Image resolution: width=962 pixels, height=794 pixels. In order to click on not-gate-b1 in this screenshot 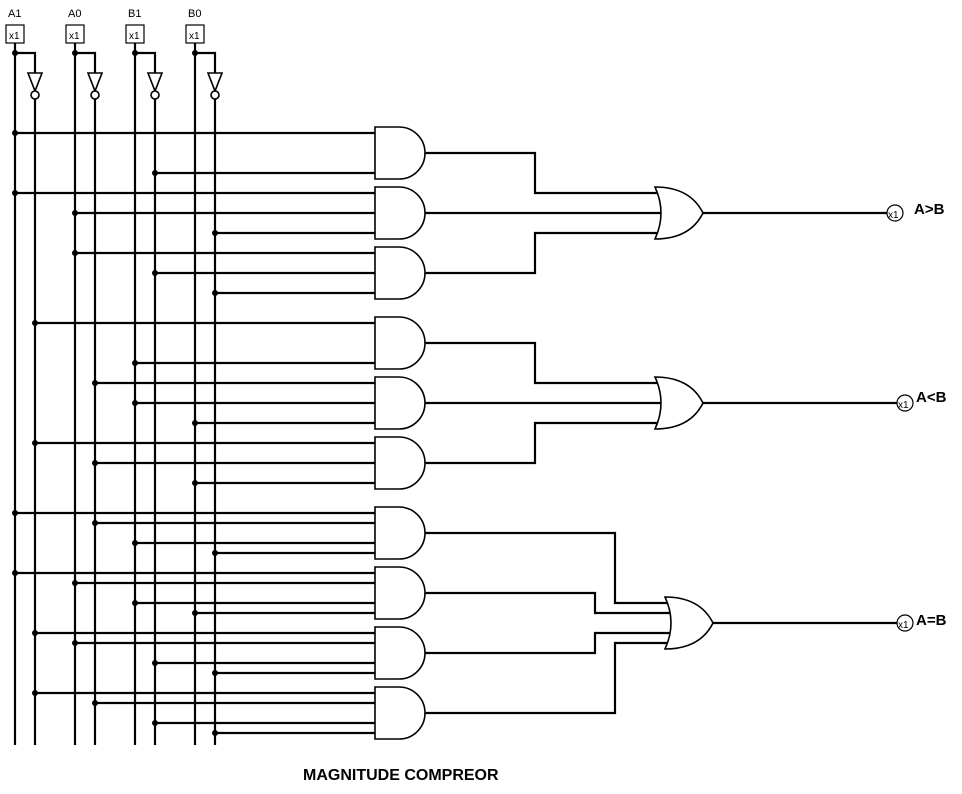, I will do `click(155, 83)`.